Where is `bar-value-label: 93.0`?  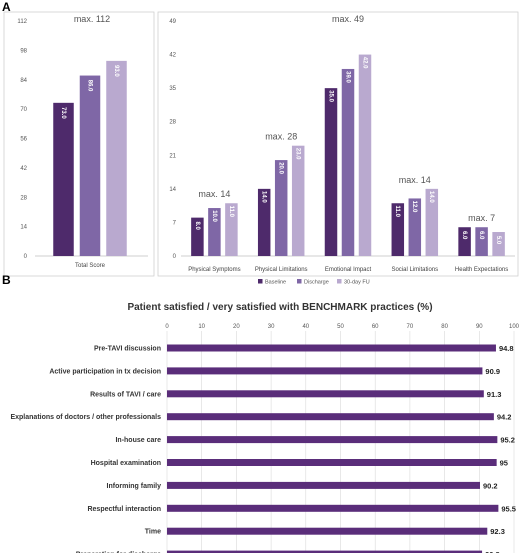
bar-value-label: 93.0 is located at coordinates (116, 71).